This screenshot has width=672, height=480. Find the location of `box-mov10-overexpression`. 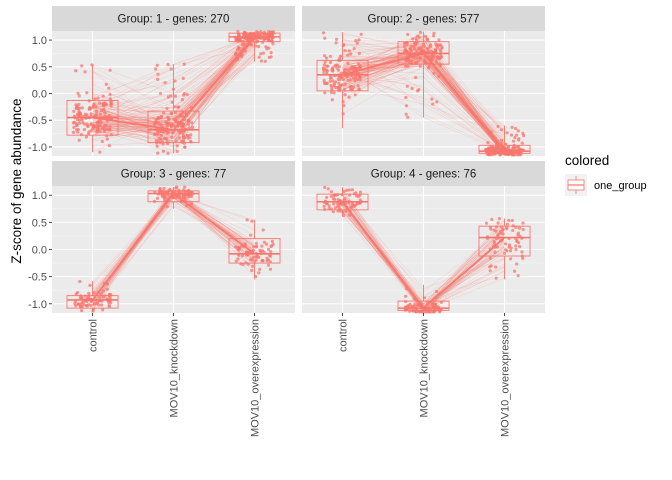

box-mov10-overexpression is located at coordinates (504, 249).